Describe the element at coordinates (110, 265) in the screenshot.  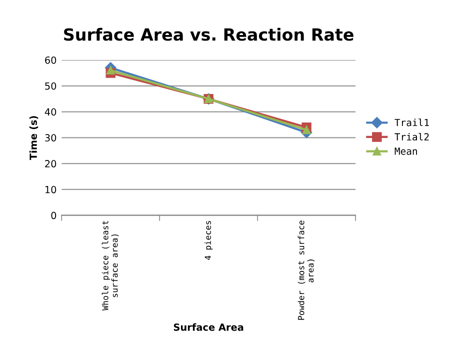
I see `x-tick-label: Whole piece (least surface area)` at that location.